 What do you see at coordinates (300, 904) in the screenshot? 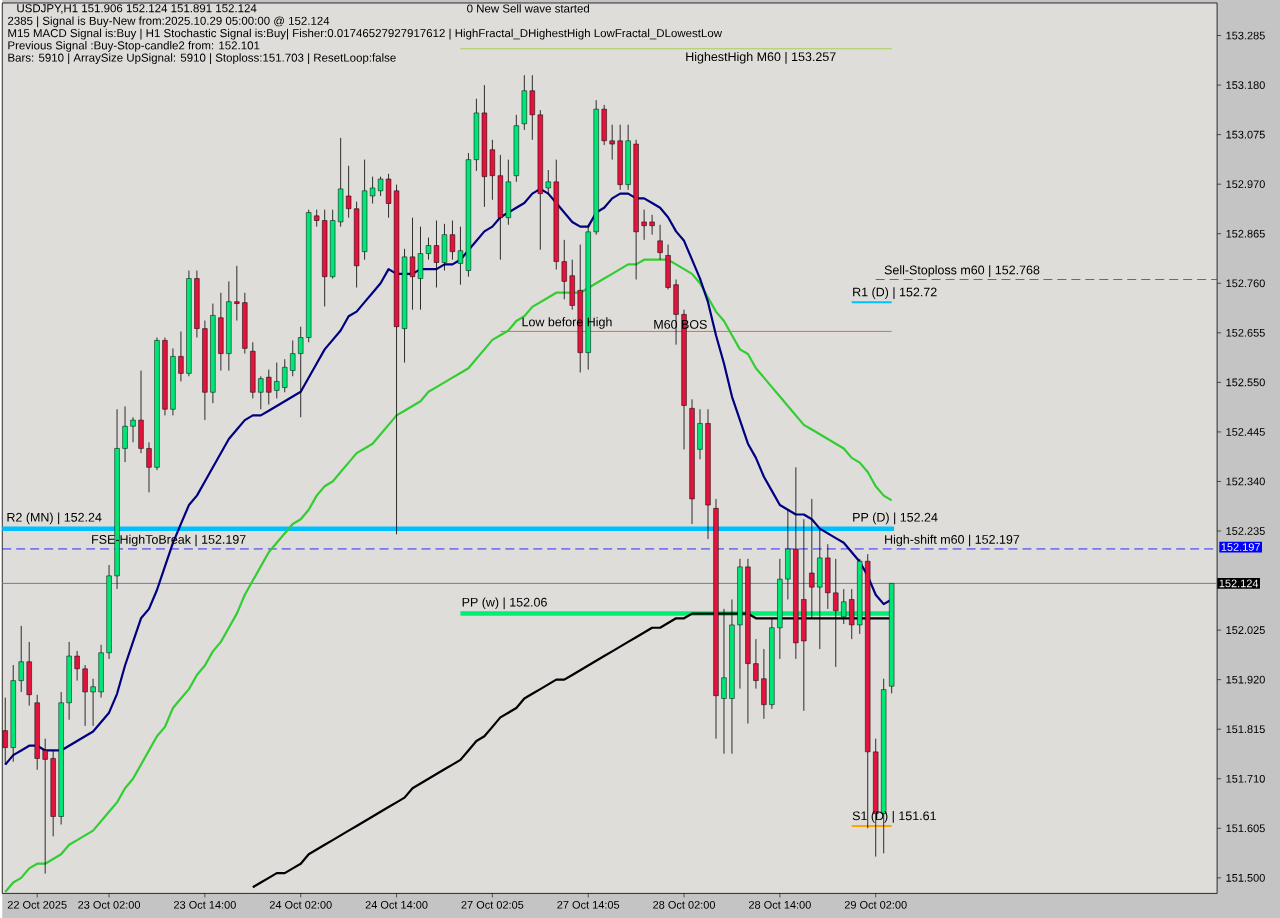
I see `x-tick-label: 24 Oct 02:00` at bounding box center [300, 904].